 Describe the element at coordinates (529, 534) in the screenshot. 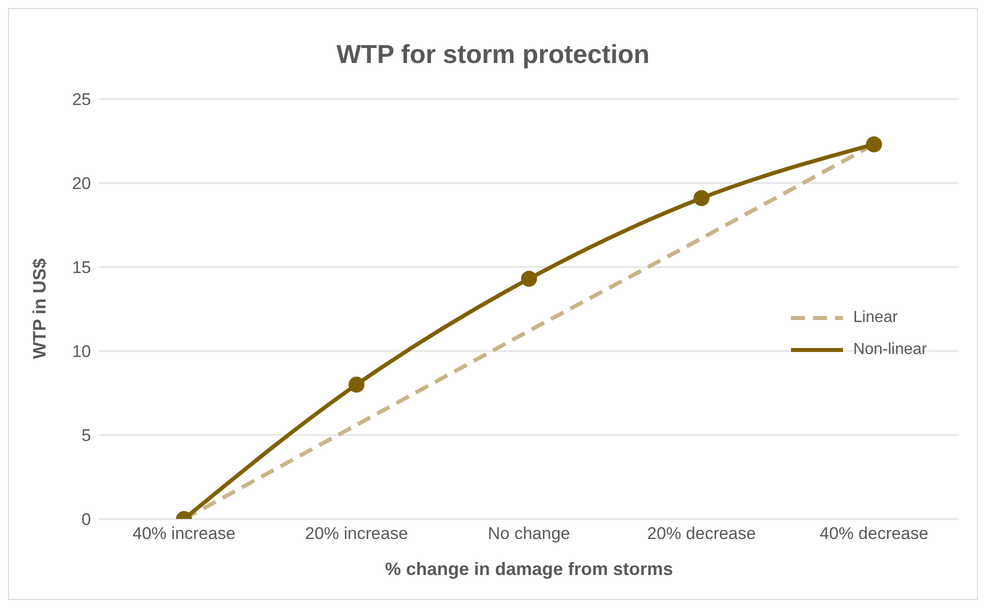

I see `x-tick-label: No change` at that location.